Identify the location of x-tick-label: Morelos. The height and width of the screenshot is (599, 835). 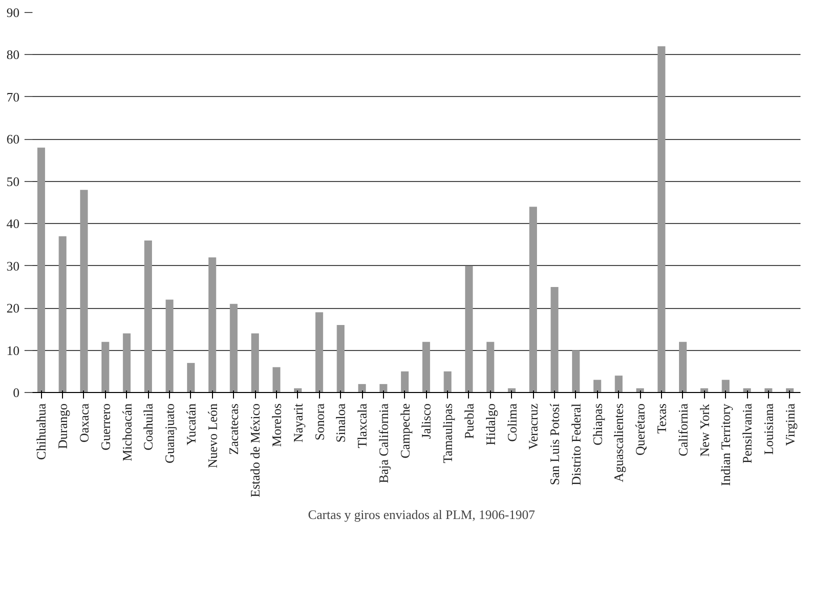
(276, 425).